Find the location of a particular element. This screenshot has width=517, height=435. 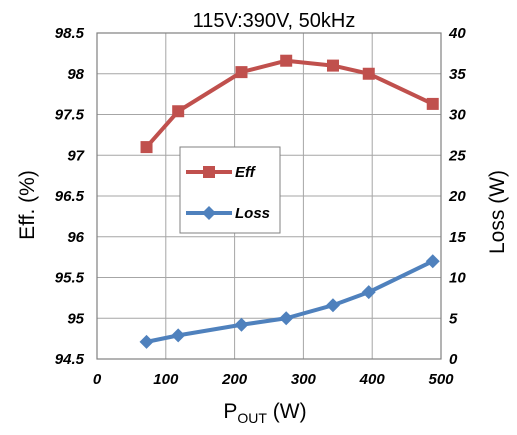

series-eff is located at coordinates (289, 104).